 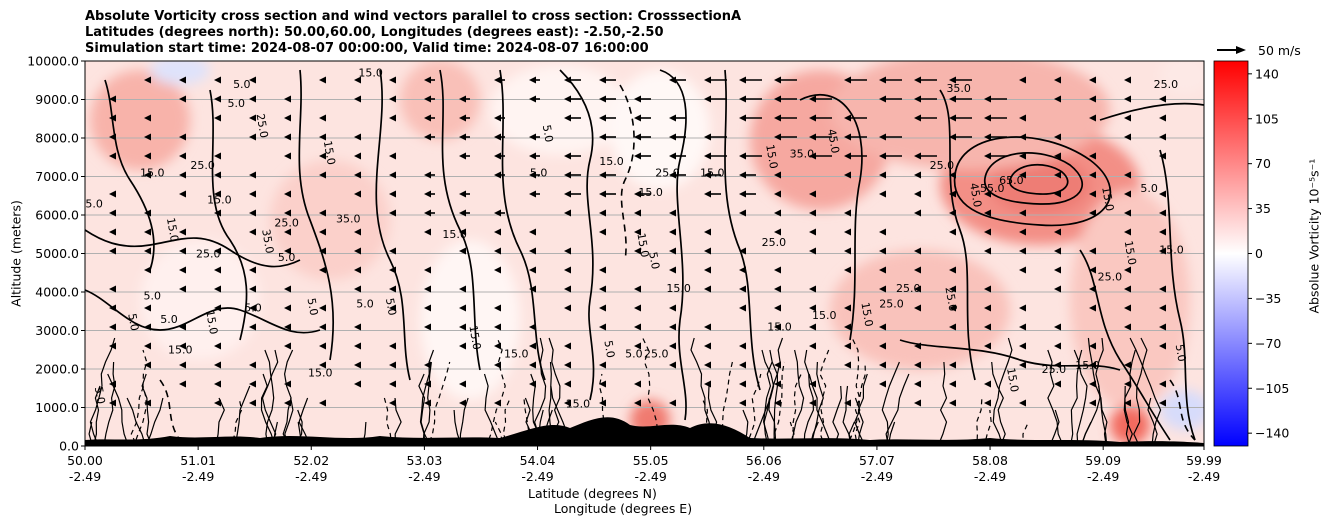 What do you see at coordinates (1268, 253) in the screenshot?
I see `colorbar-ticks: 140 105 70 35 0 −35 −70 −105 −140` at bounding box center [1268, 253].